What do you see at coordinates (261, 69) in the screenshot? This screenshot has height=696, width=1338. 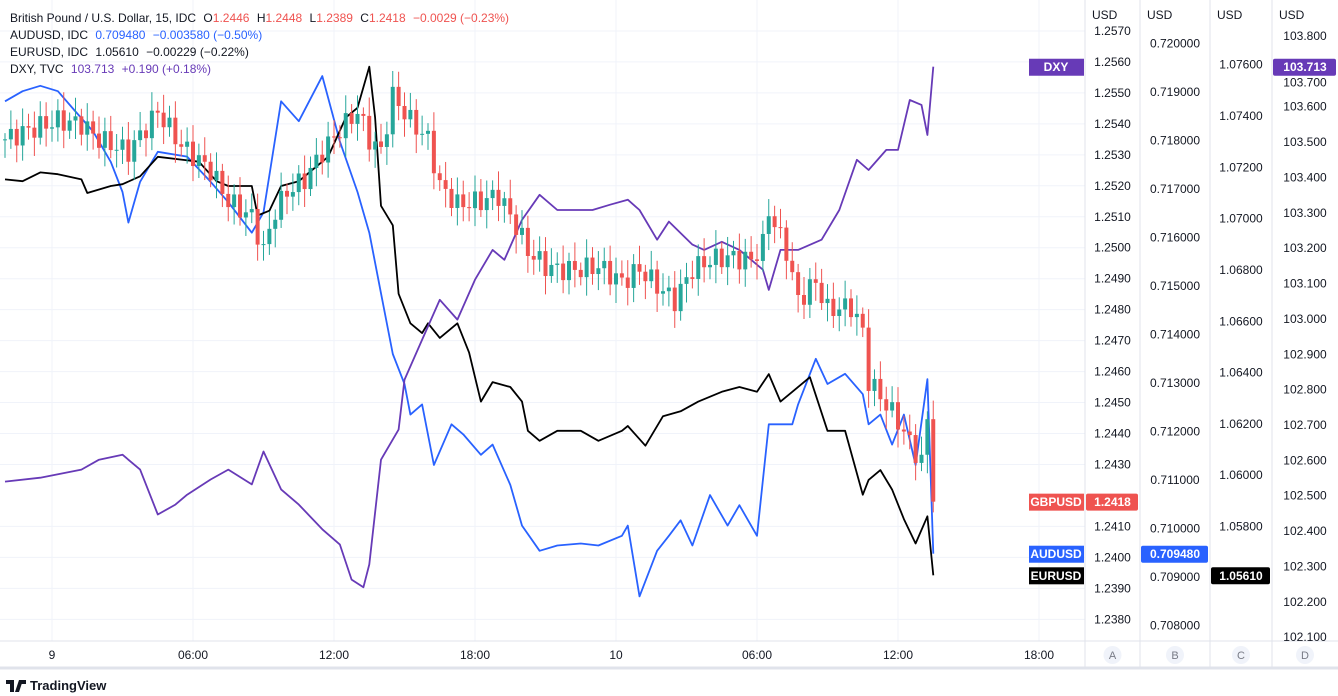 I see `legend-dxy: DXY, TVC 103.713 +0.190 (+0.18%)` at bounding box center [261, 69].